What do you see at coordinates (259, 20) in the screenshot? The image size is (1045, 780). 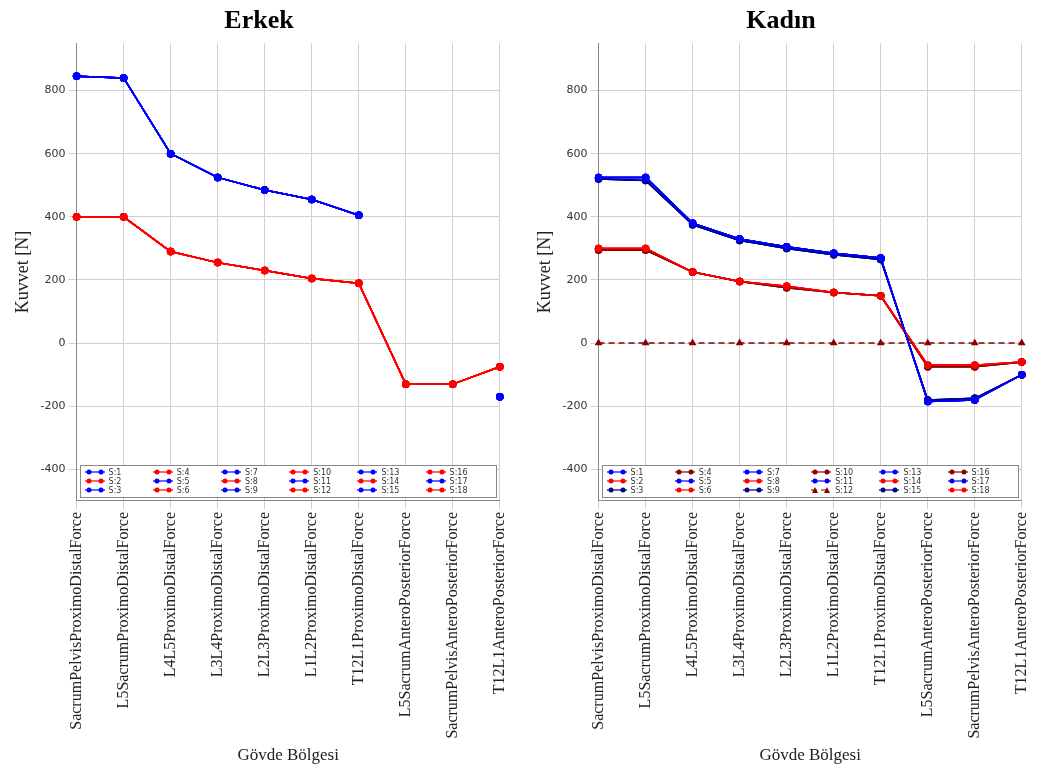 I see `chart-title: Erkek` at bounding box center [259, 20].